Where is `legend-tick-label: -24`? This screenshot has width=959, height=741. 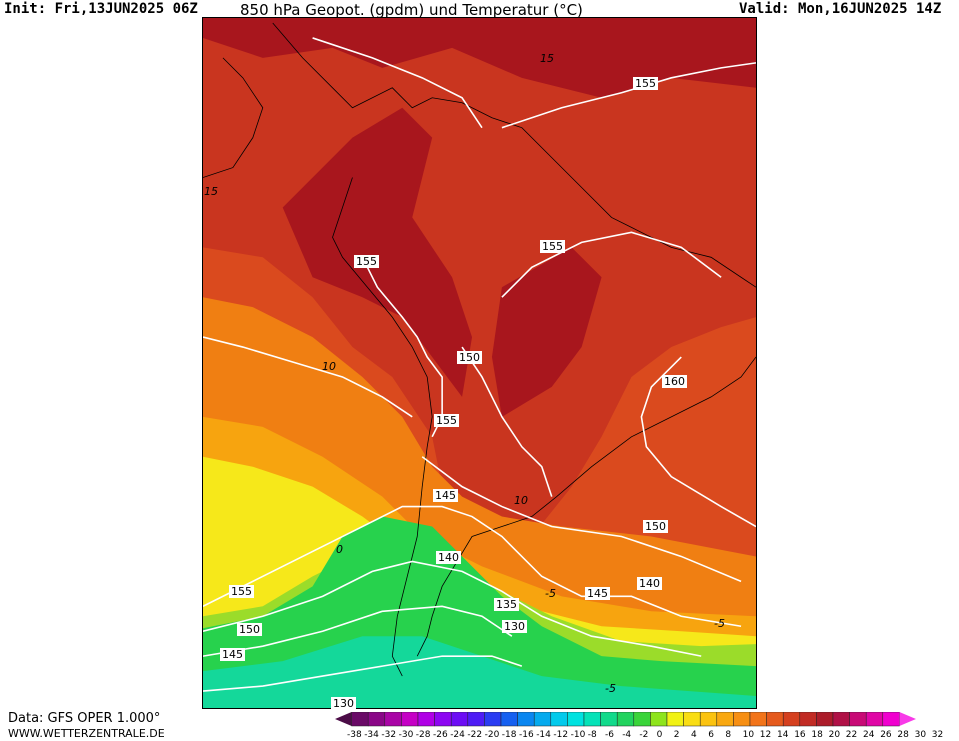
legend-tick-label: -24 is located at coordinates (457, 735).